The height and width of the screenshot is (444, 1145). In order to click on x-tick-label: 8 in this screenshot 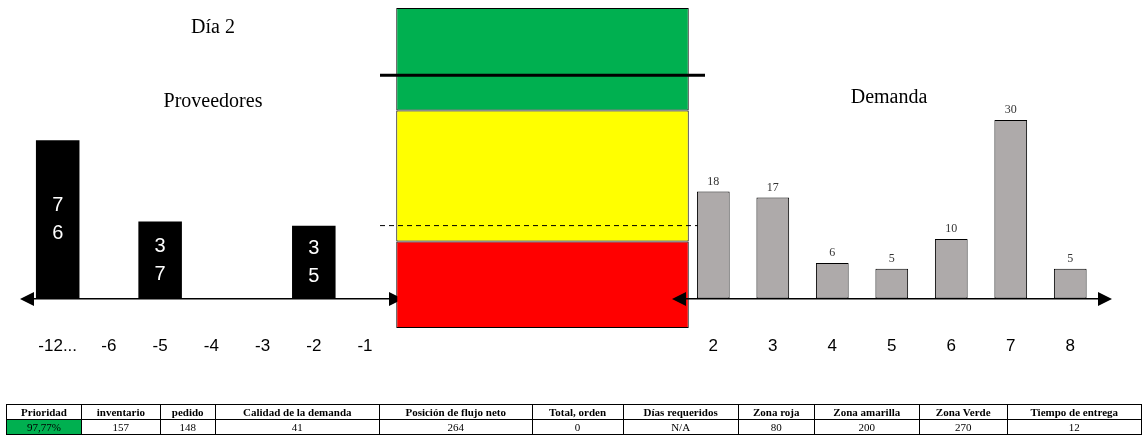, I will do `click(1070, 346)`.